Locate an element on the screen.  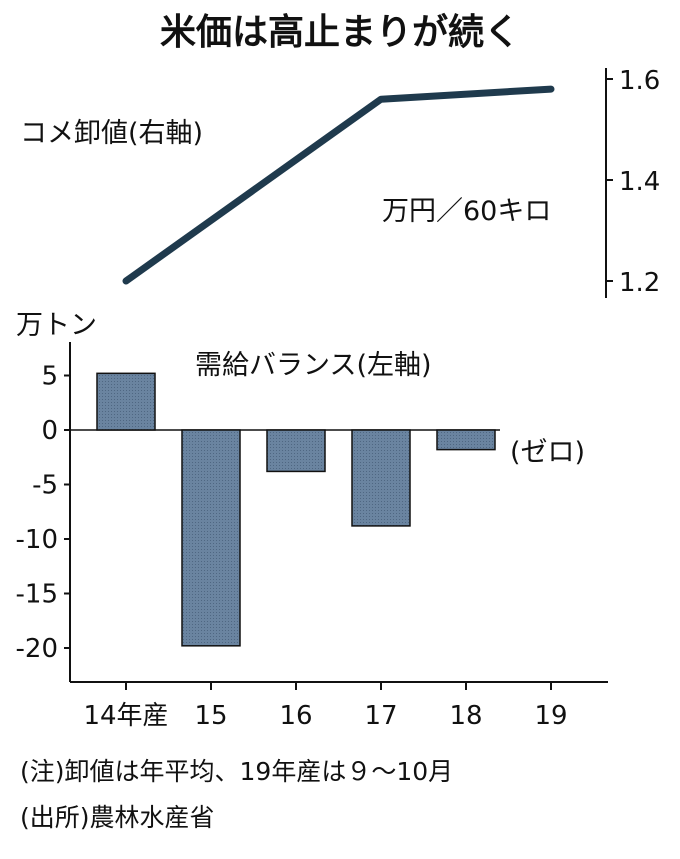
left-axis-tick-label: 0 is located at coordinates (49, 431).